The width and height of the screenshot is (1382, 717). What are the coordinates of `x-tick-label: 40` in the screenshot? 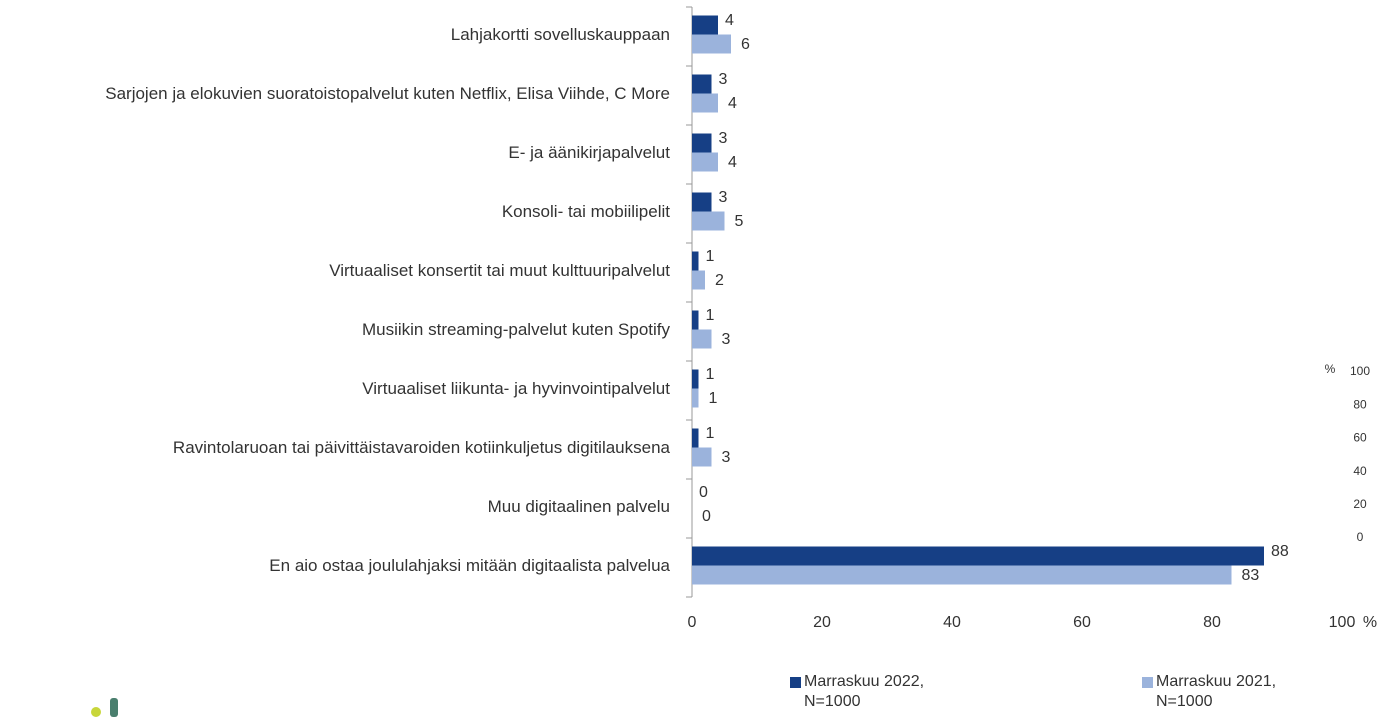 It's located at (952, 622).